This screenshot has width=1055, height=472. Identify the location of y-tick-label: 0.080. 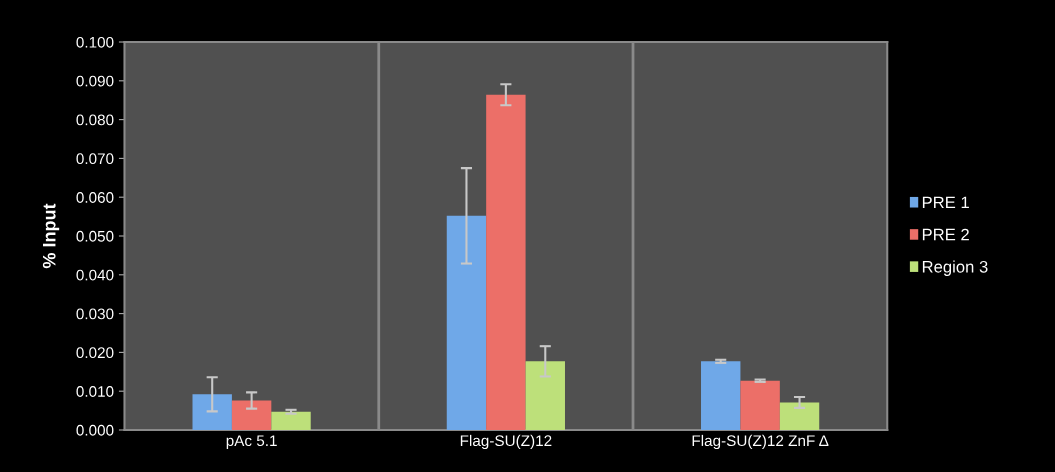
(95, 120).